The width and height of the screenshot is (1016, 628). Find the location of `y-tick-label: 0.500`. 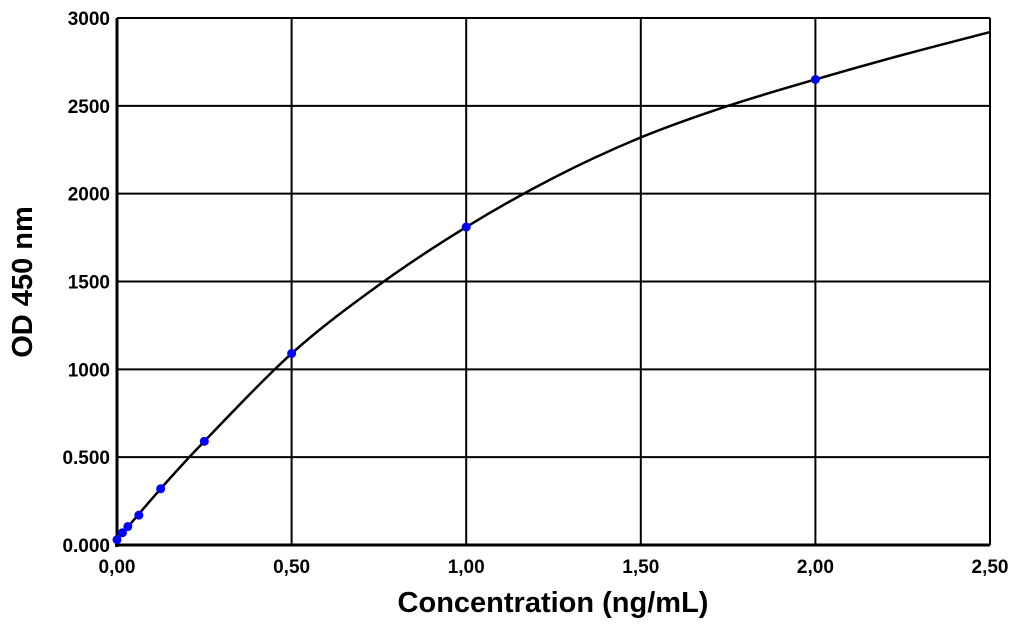

y-tick-label: 0.500 is located at coordinates (86, 458).